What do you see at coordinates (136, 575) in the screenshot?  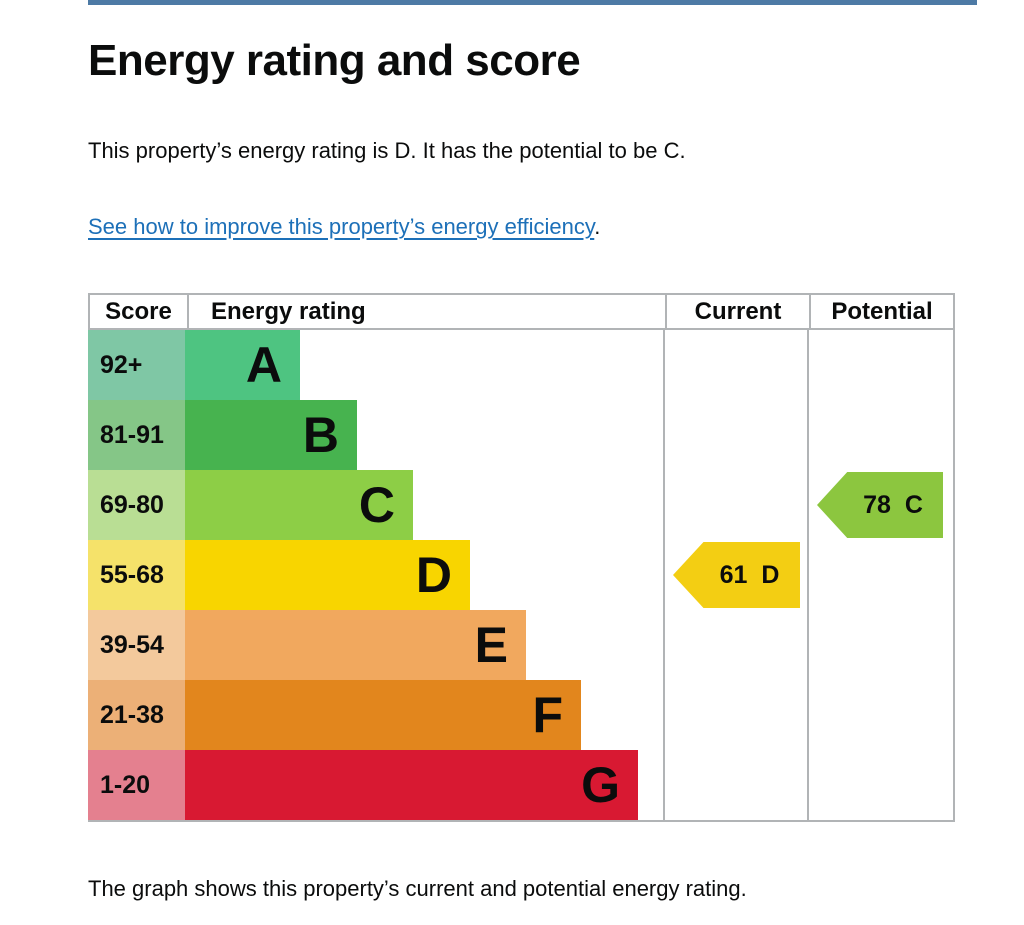 I see `score-range-d: 55-68` at bounding box center [136, 575].